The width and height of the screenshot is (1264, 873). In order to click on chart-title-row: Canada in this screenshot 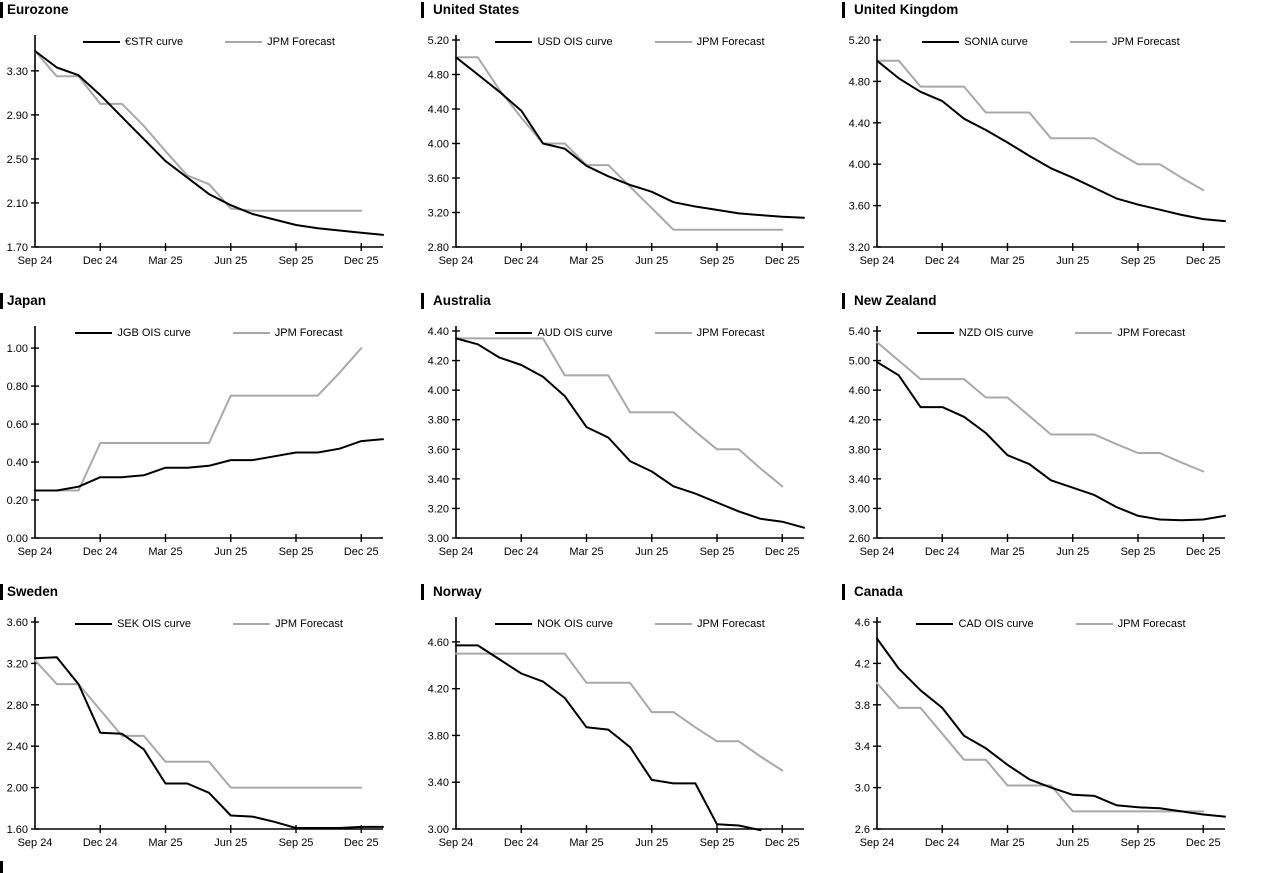, I will do `click(1053, 593)`.